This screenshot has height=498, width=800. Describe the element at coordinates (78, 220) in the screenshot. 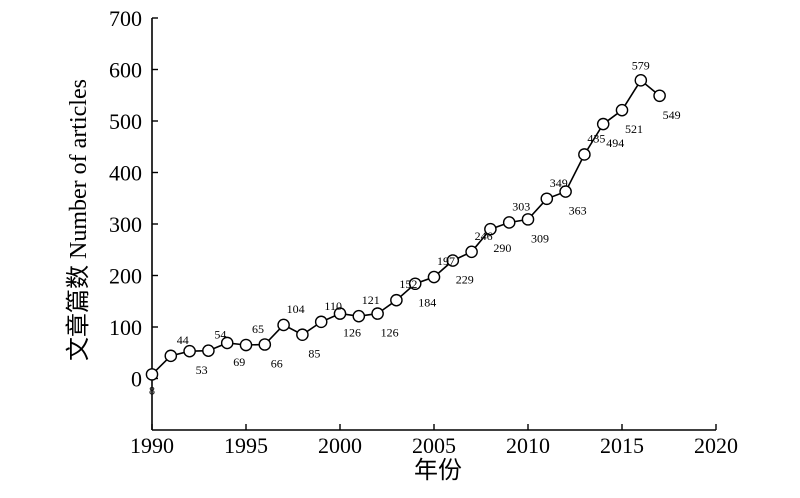

I see `y-axis-title: 文章篇数 Number of articles` at that location.